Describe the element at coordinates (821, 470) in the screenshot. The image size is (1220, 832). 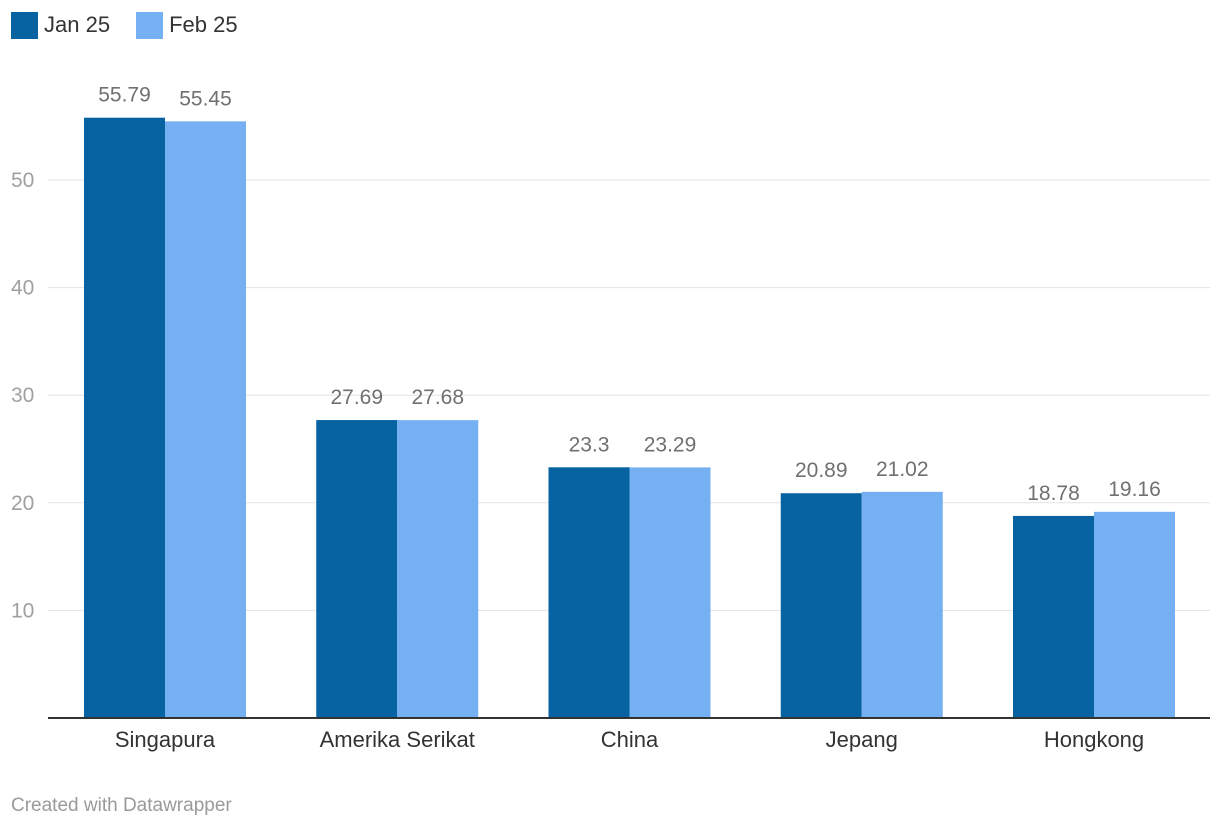
I see `value-label: 20.89` at that location.